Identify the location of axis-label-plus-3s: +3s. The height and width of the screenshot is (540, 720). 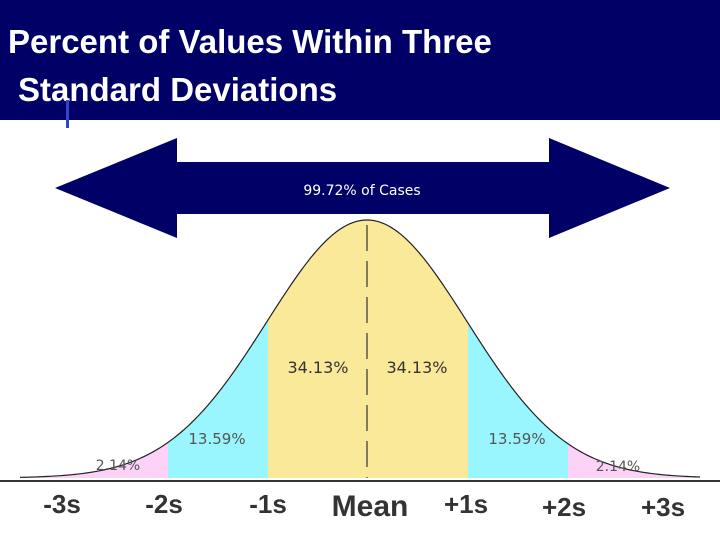
(663, 507).